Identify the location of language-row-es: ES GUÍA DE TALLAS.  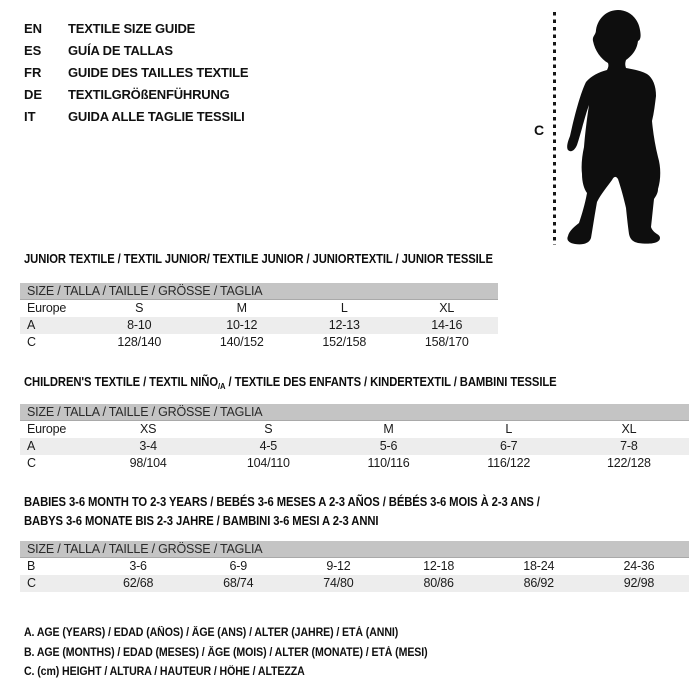
(136, 51).